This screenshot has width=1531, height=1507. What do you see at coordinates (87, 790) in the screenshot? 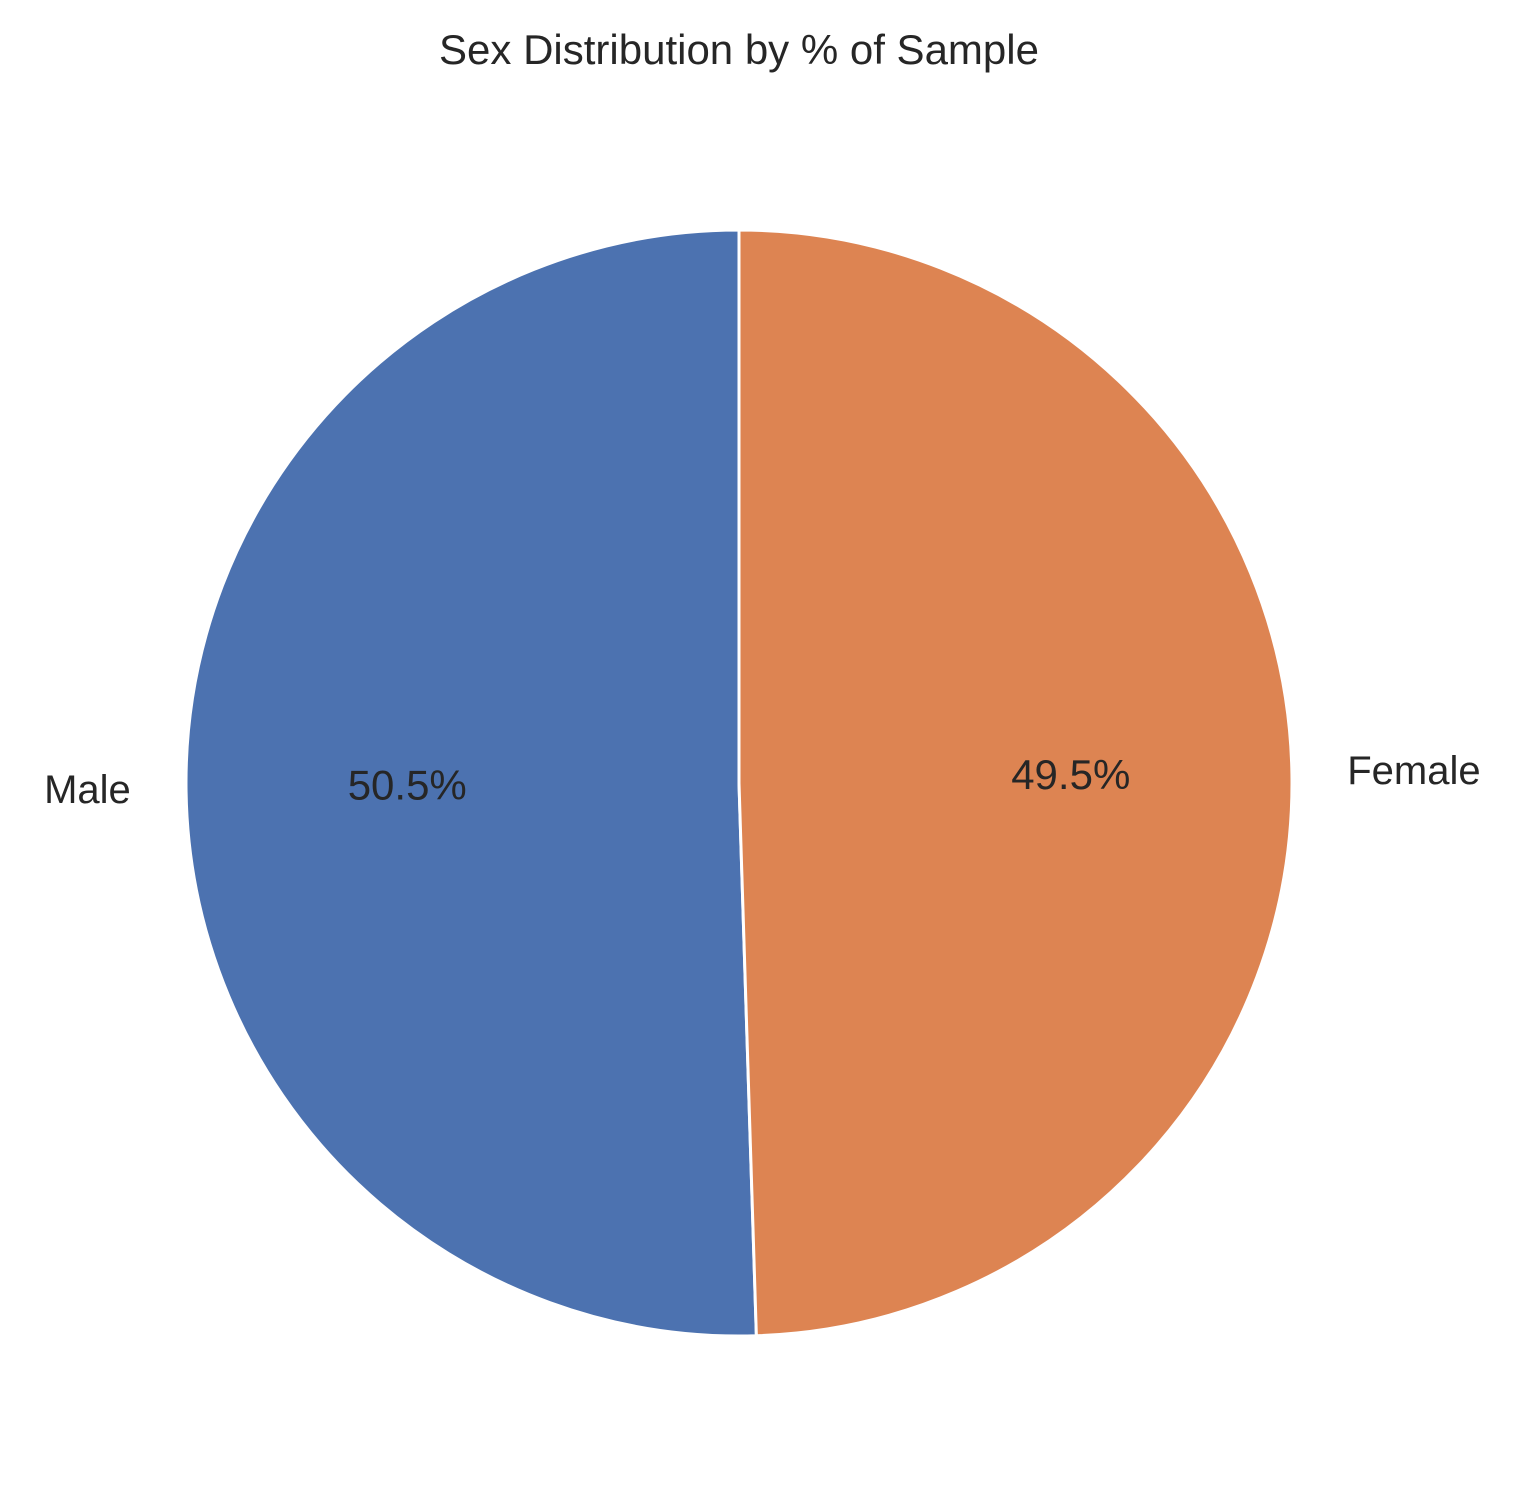
I see `pie-label-male: Male` at bounding box center [87, 790].